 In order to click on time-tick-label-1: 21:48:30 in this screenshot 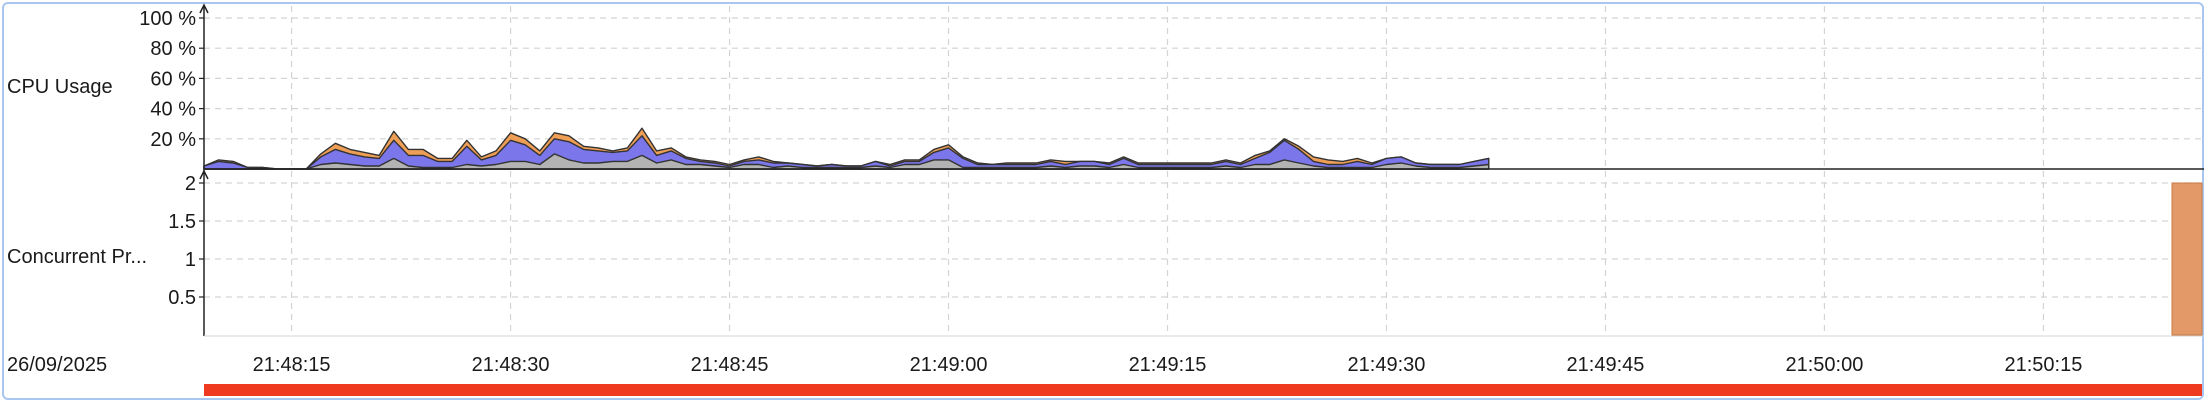, I will do `click(511, 365)`.